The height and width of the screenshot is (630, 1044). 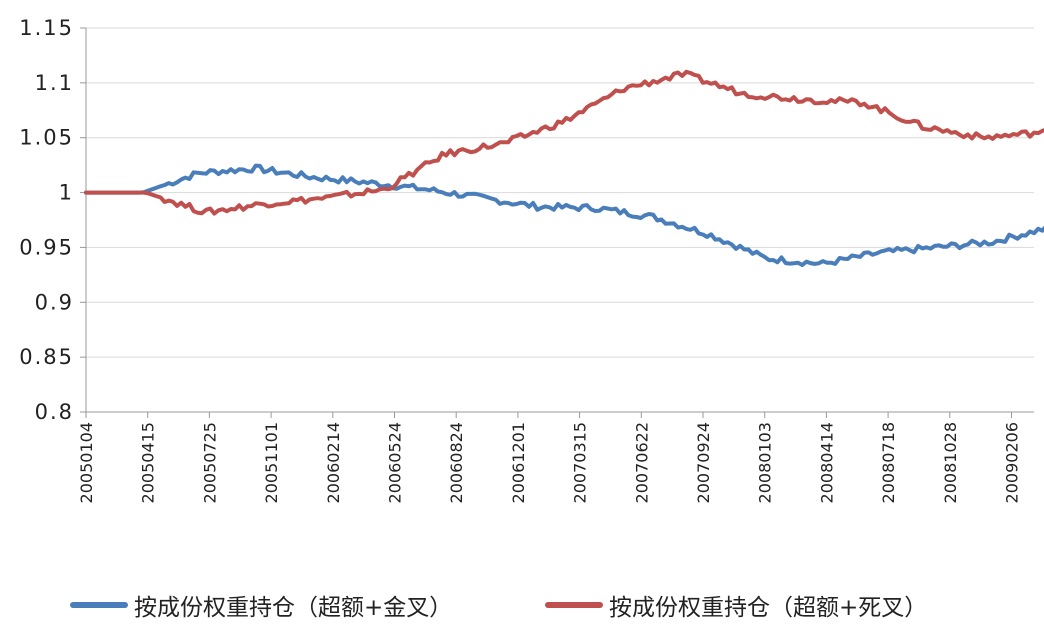 What do you see at coordinates (522, 605) in the screenshot?
I see `legend: 按成份权重持仓（超额+金叉） 按成份权重持仓（超额+死叉）` at bounding box center [522, 605].